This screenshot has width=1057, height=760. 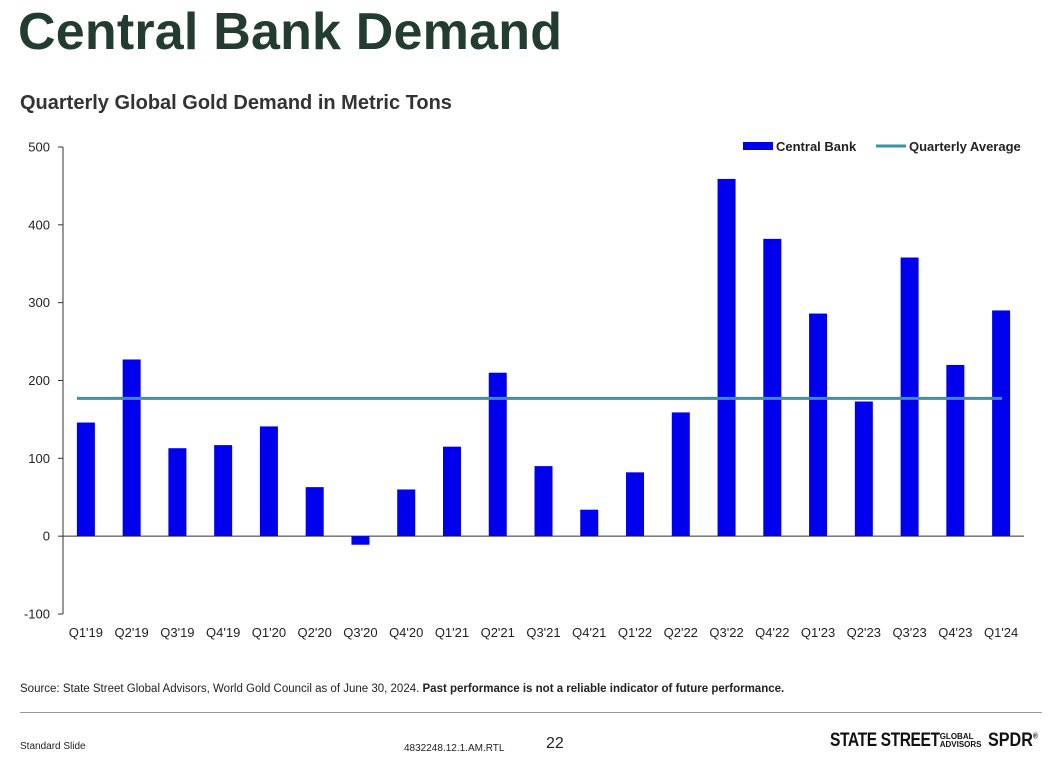 What do you see at coordinates (1010, 740) in the screenshot?
I see `logo-spdr-text: SPDR` at bounding box center [1010, 740].